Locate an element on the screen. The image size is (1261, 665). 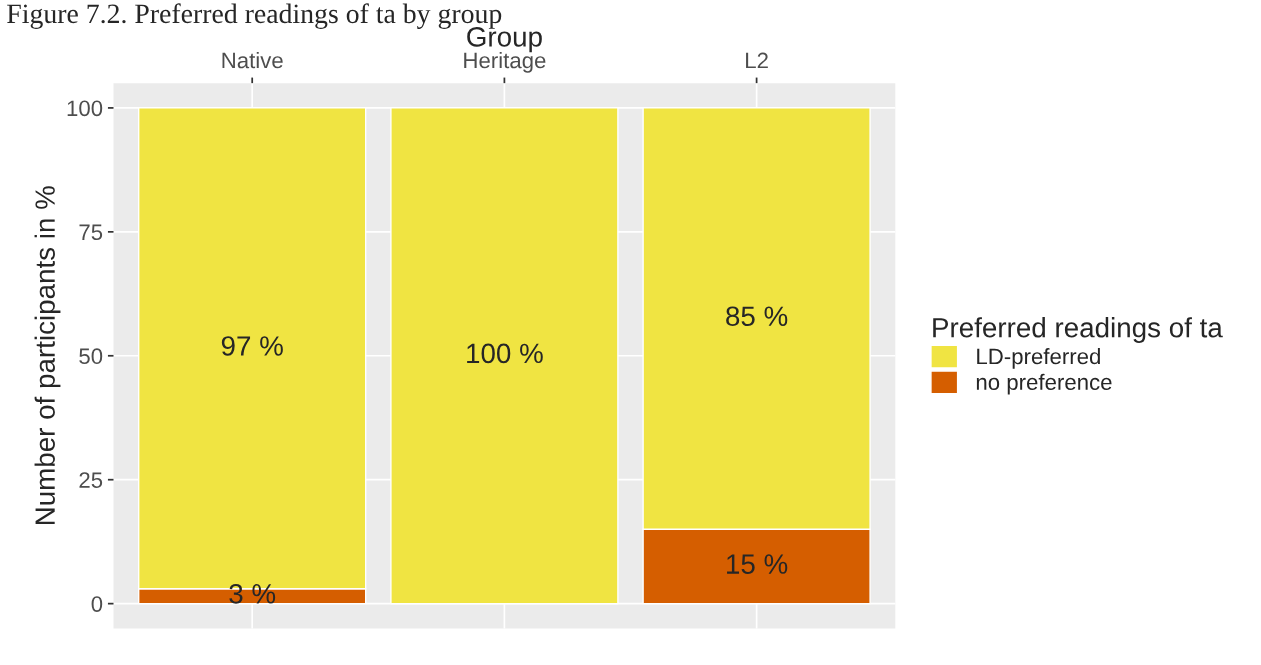
x-axis-title: Group is located at coordinates (504, 40).